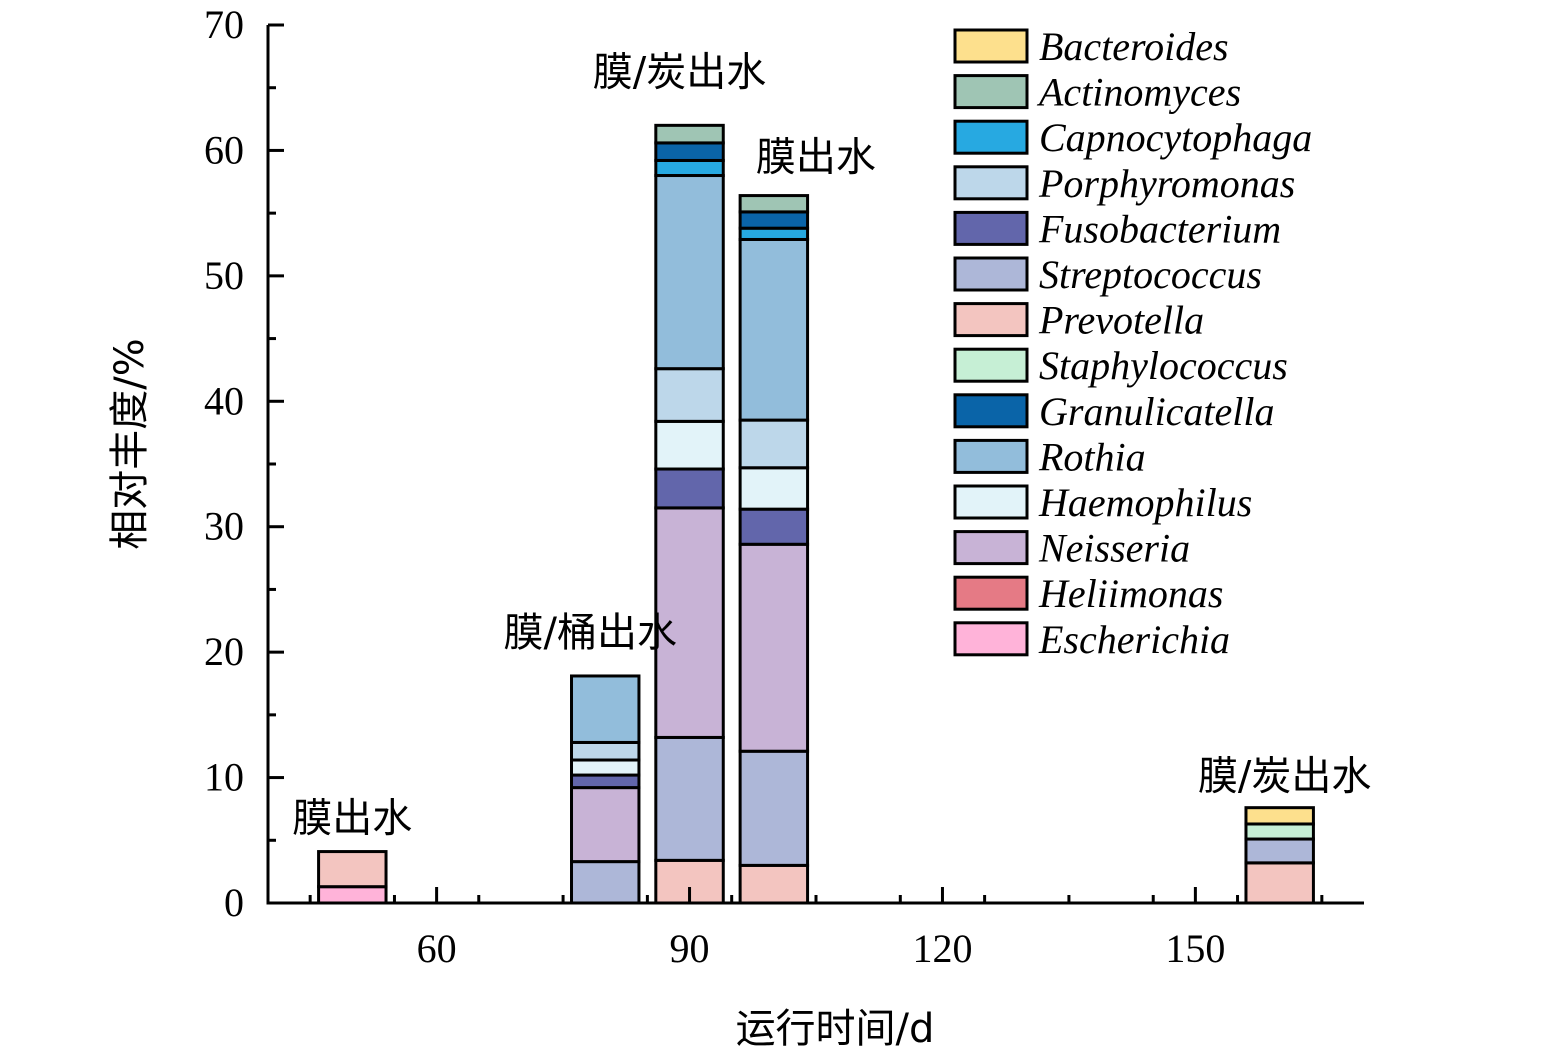 The width and height of the screenshot is (1560, 1055). What do you see at coordinates (1157, 411) in the screenshot?
I see `legend-label: Granulicatella` at bounding box center [1157, 411].